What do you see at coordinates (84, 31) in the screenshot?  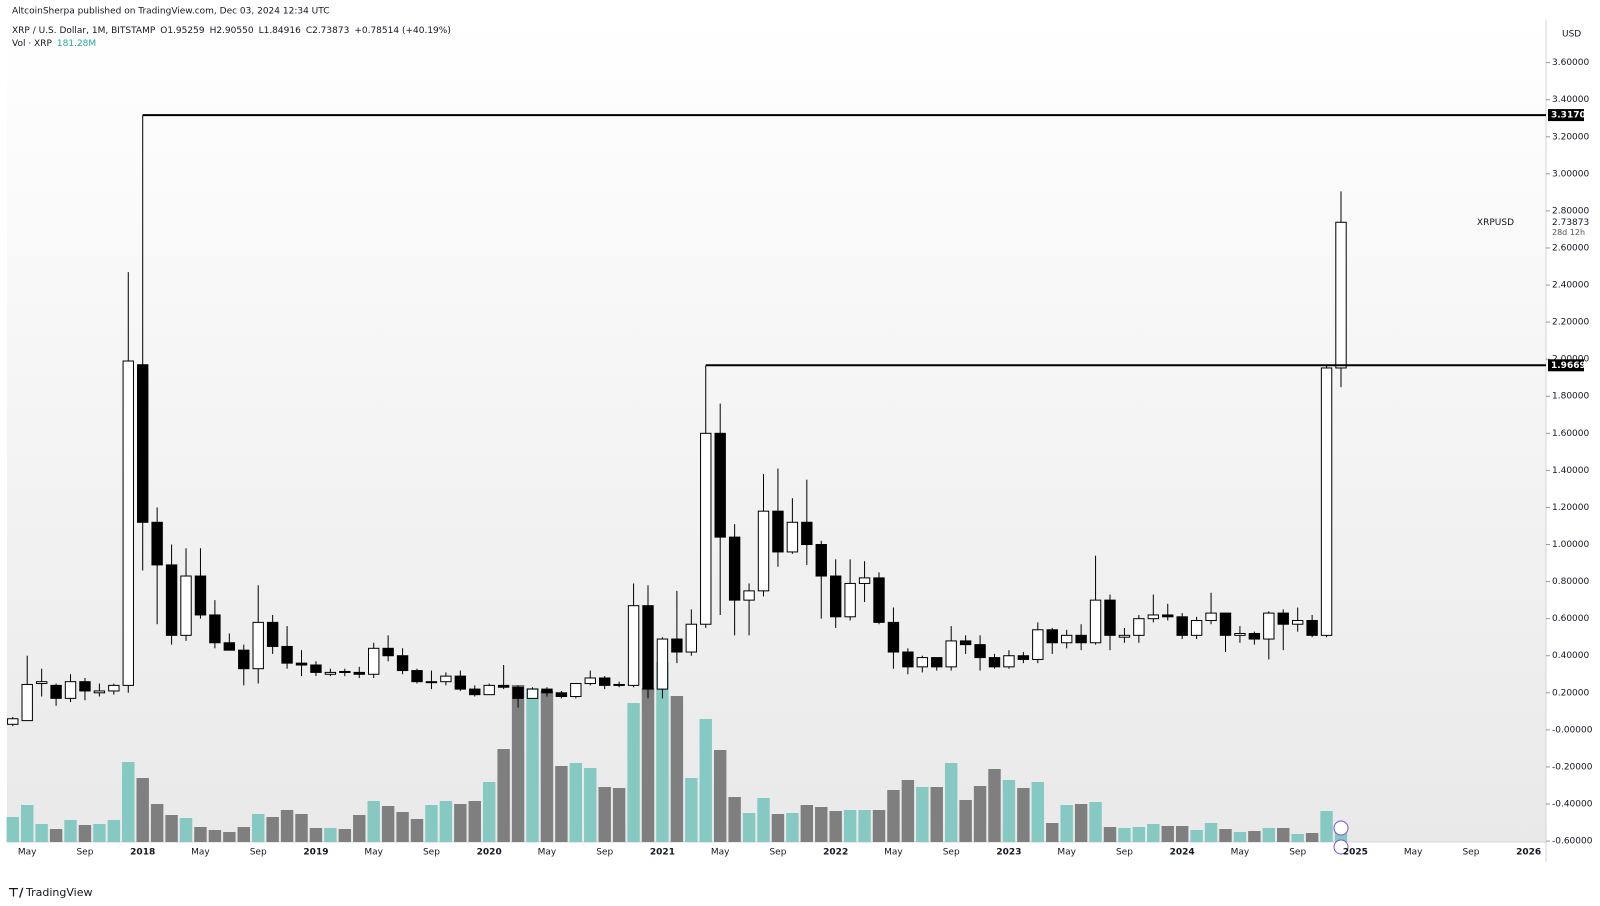 I see `legend-symbol: XRP / U.S. Dollar, 1M, BITSTAMP` at bounding box center [84, 31].